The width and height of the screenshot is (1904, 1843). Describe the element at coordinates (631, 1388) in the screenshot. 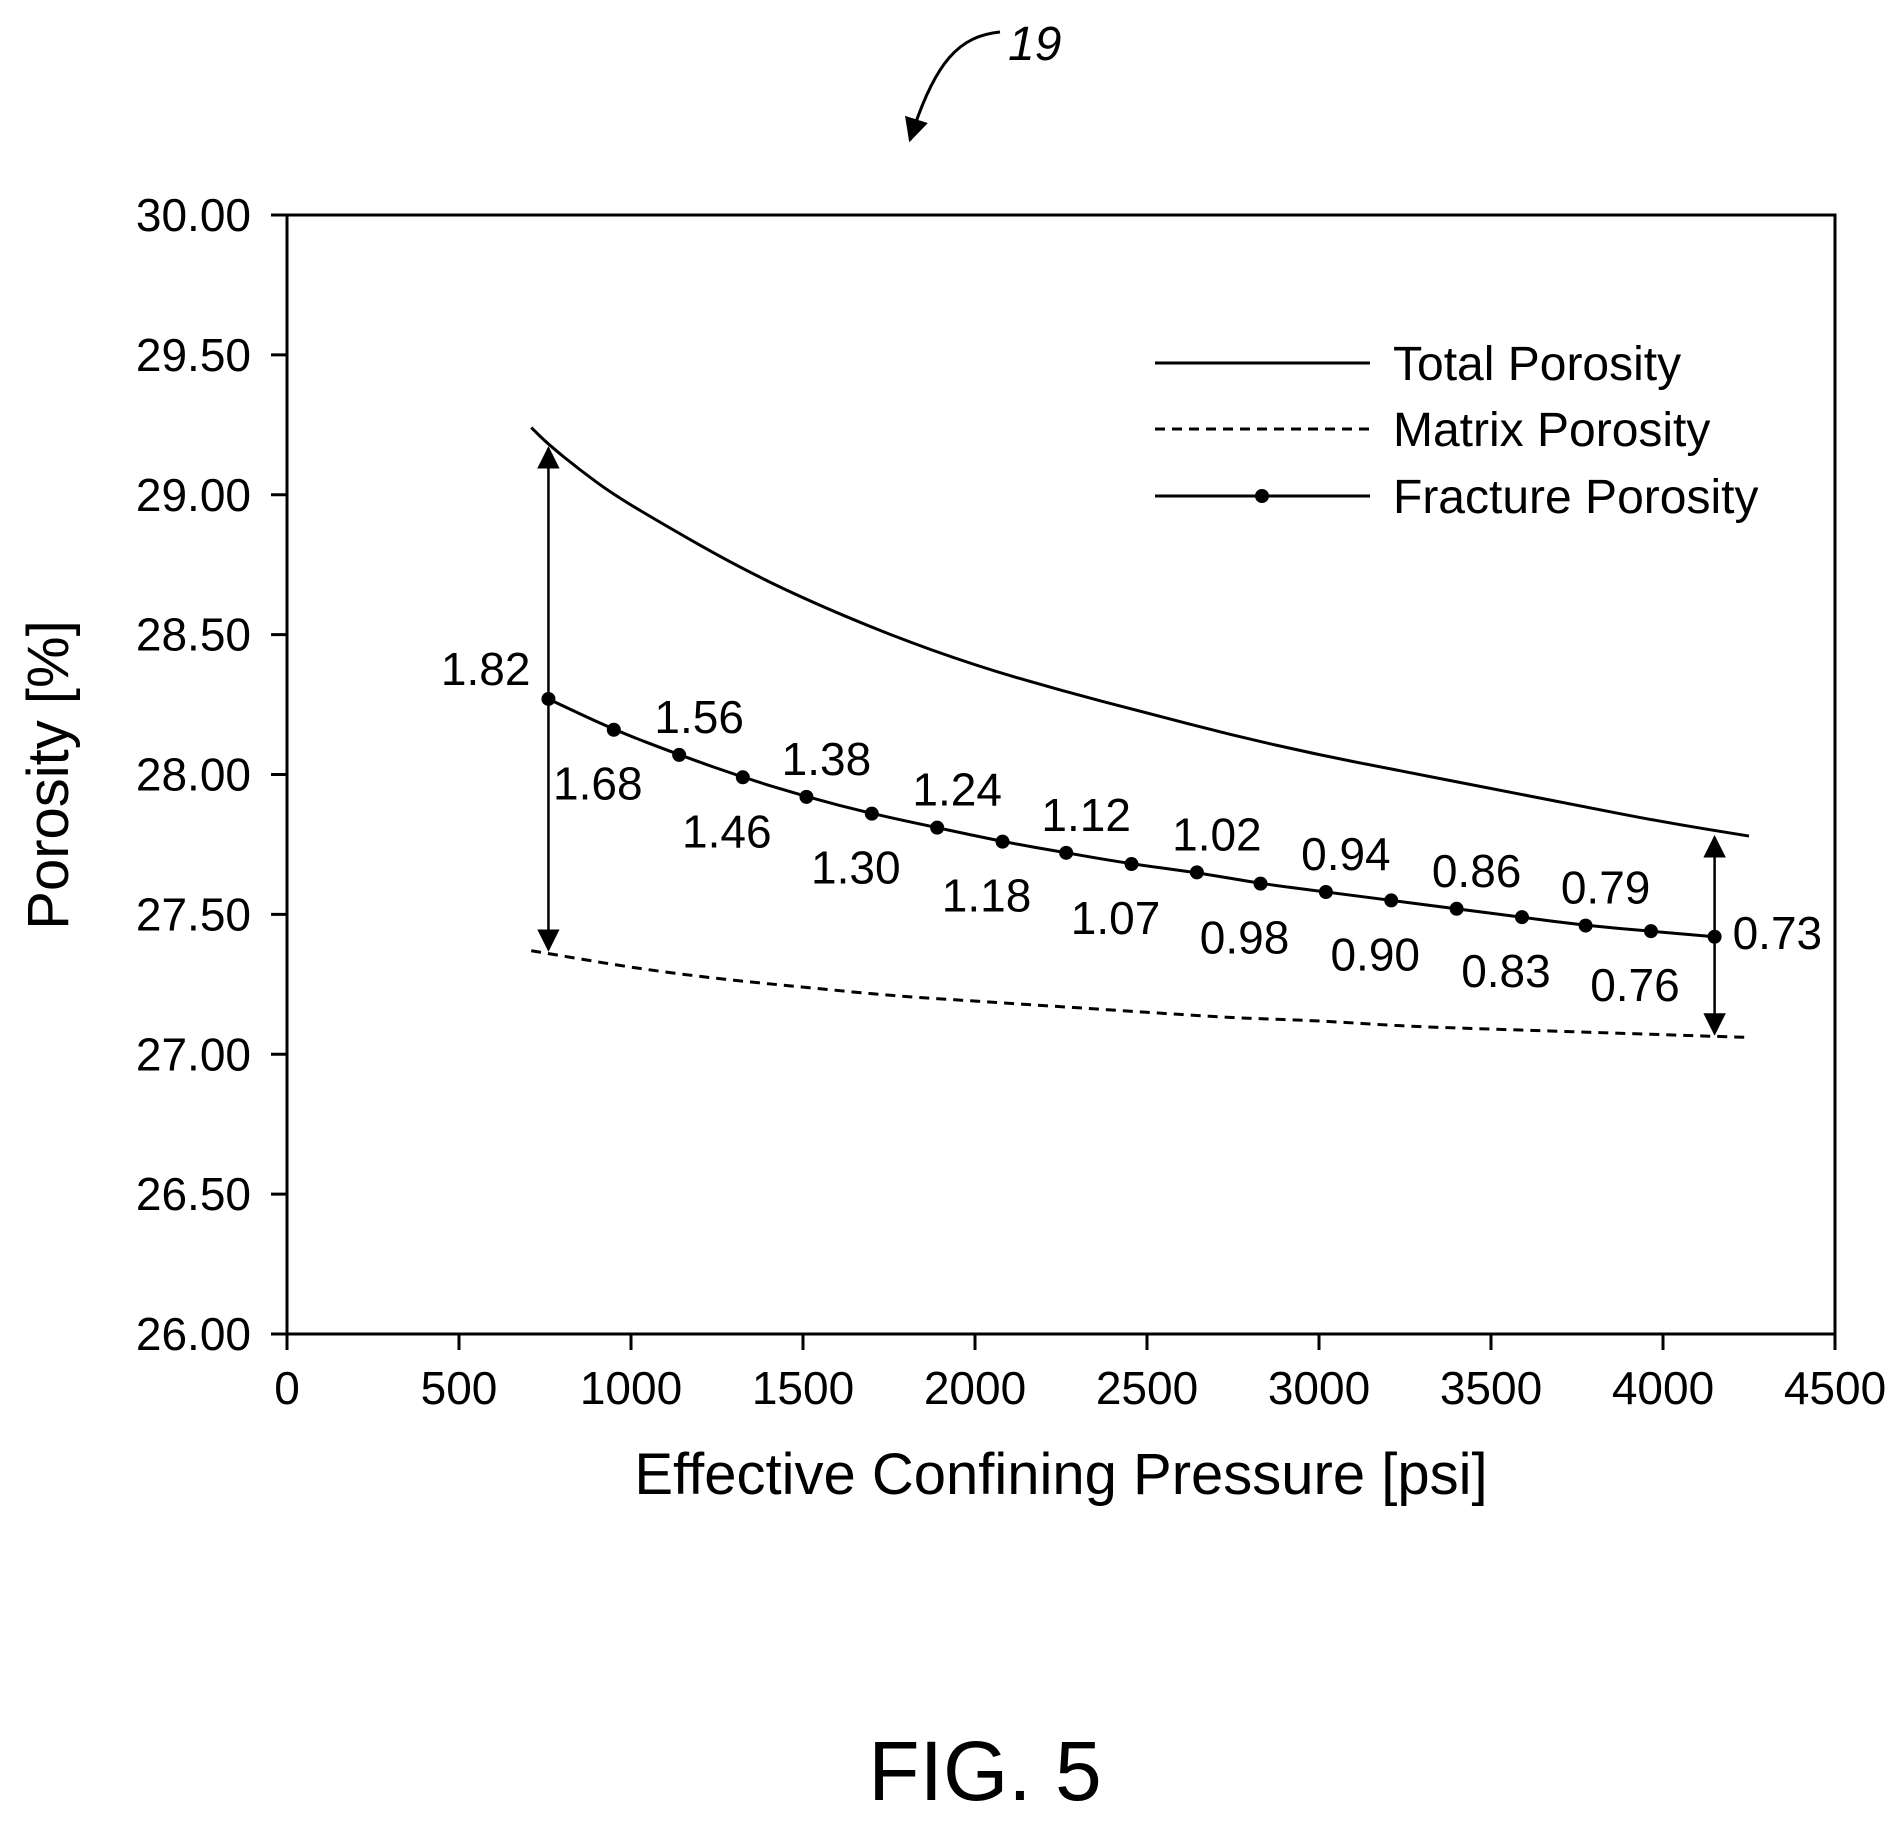

I see `x-tick-label: 1000` at that location.